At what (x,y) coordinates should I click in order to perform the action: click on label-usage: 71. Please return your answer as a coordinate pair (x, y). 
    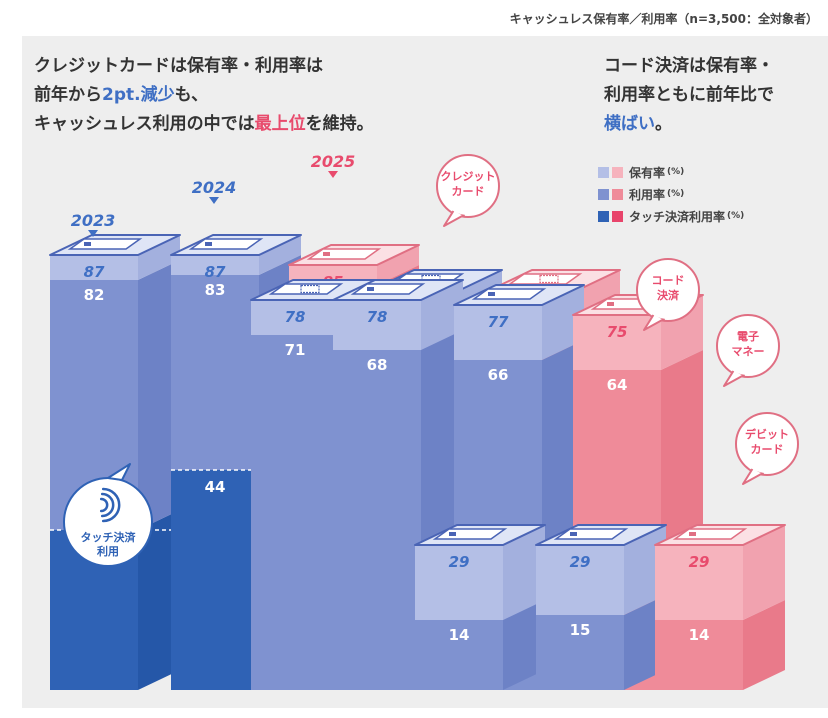
    Looking at the image, I should click on (295, 350).